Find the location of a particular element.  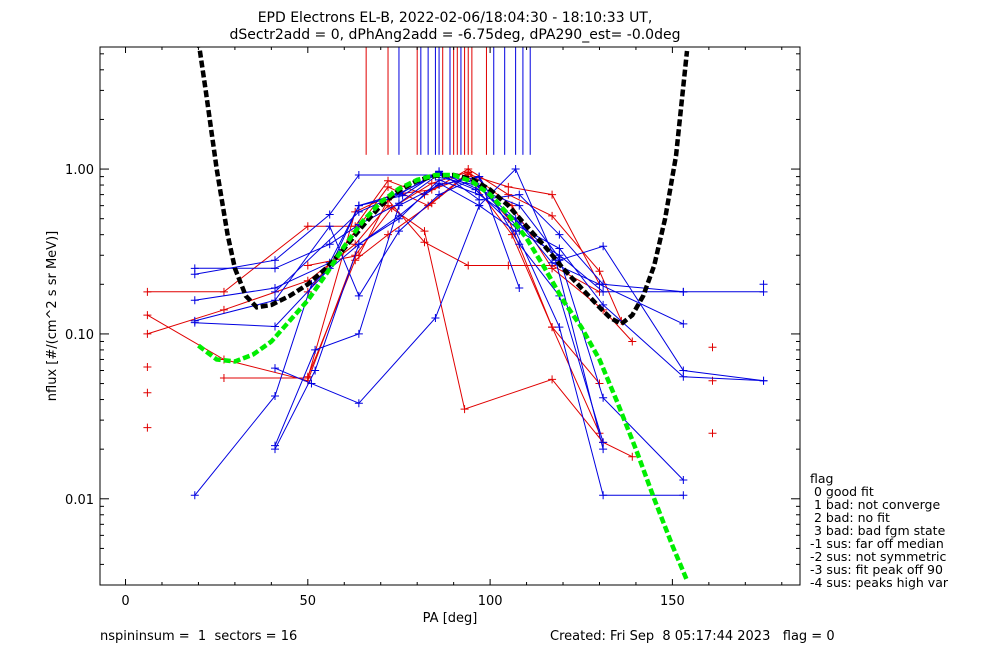

y-axis-label: nflux [#/(cm^2 s sr MeV)] is located at coordinates (52, 316).